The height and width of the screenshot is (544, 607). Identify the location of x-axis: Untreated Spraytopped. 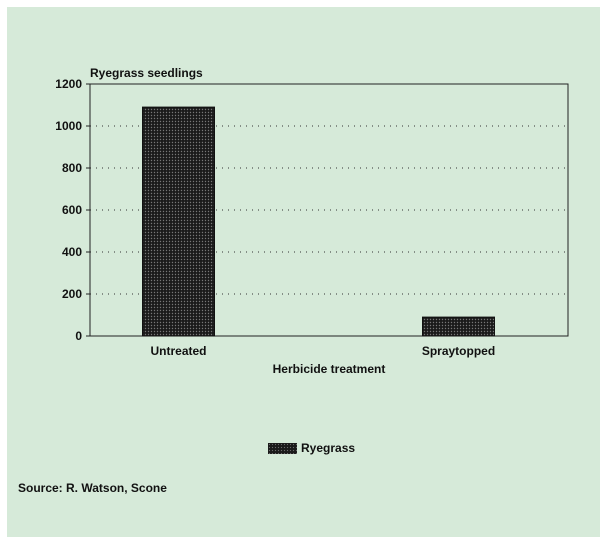
(322, 351).